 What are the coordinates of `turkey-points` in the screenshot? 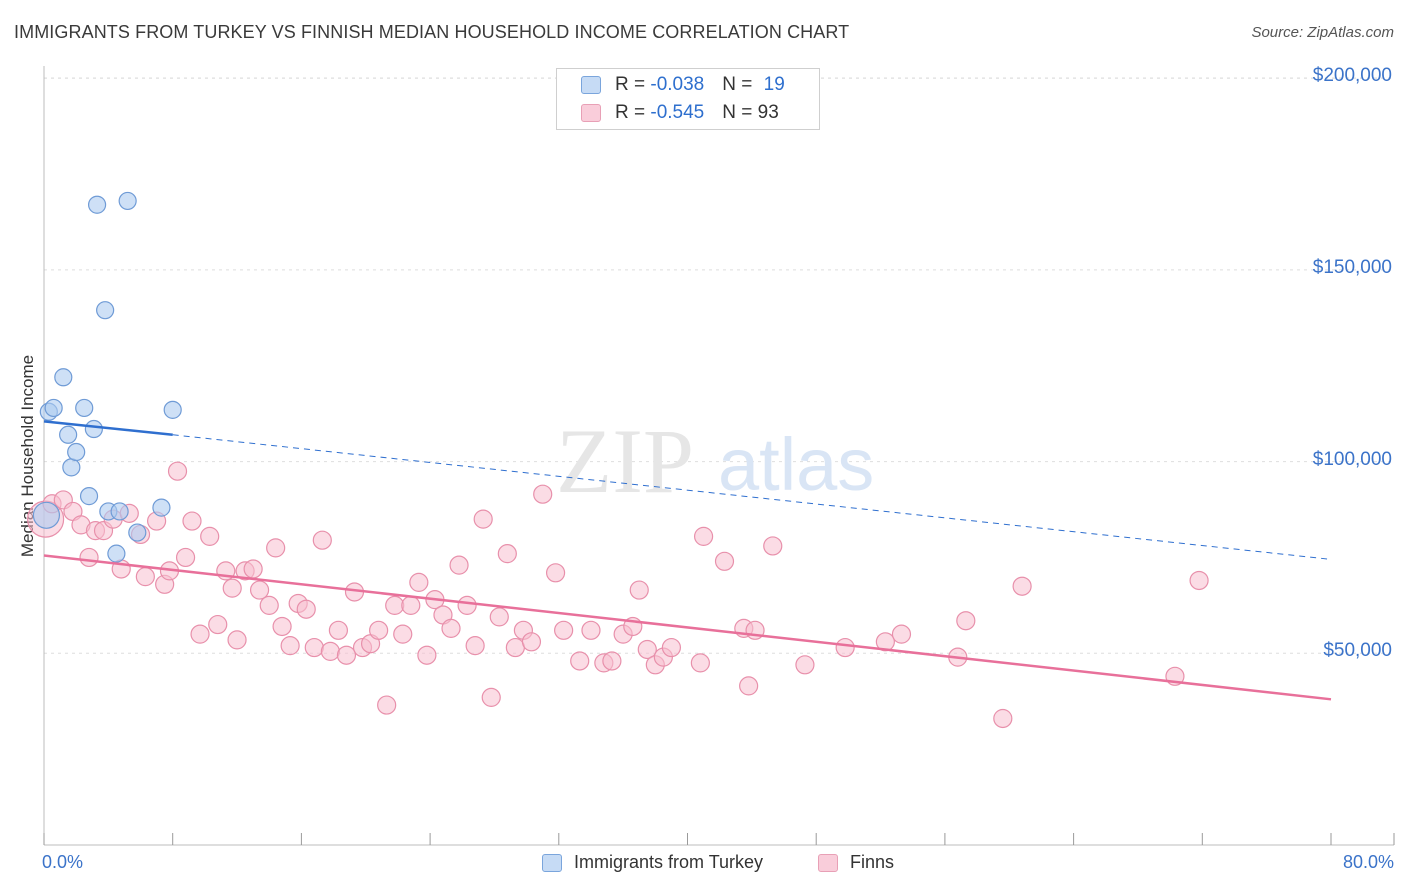 It's located at (107, 377).